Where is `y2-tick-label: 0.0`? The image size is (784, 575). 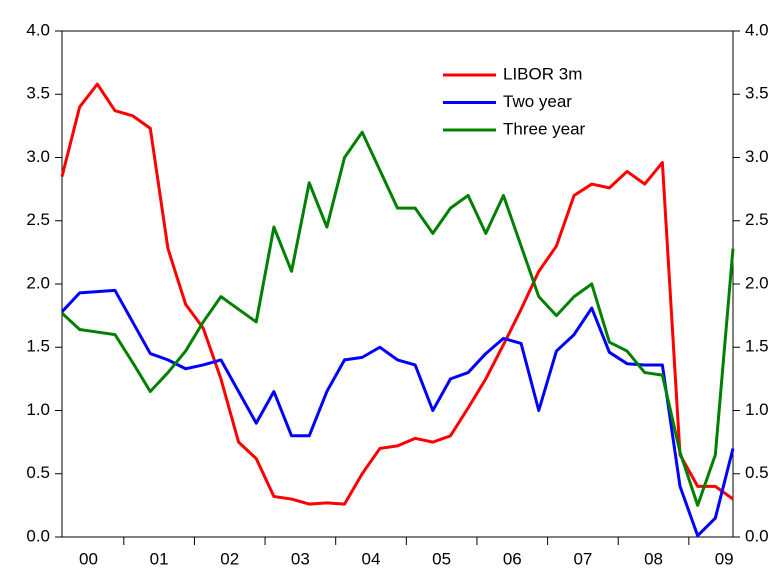 y2-tick-label: 0.0 is located at coordinates (757, 535).